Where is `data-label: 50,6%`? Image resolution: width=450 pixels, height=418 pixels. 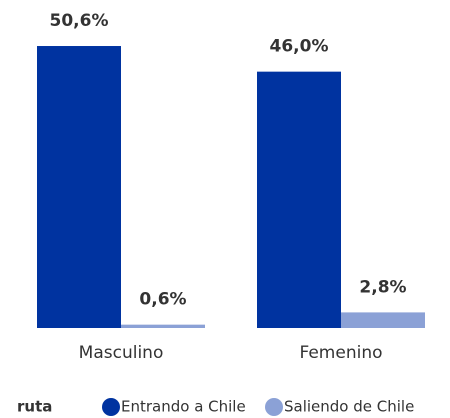 data-label: 50,6% is located at coordinates (79, 21).